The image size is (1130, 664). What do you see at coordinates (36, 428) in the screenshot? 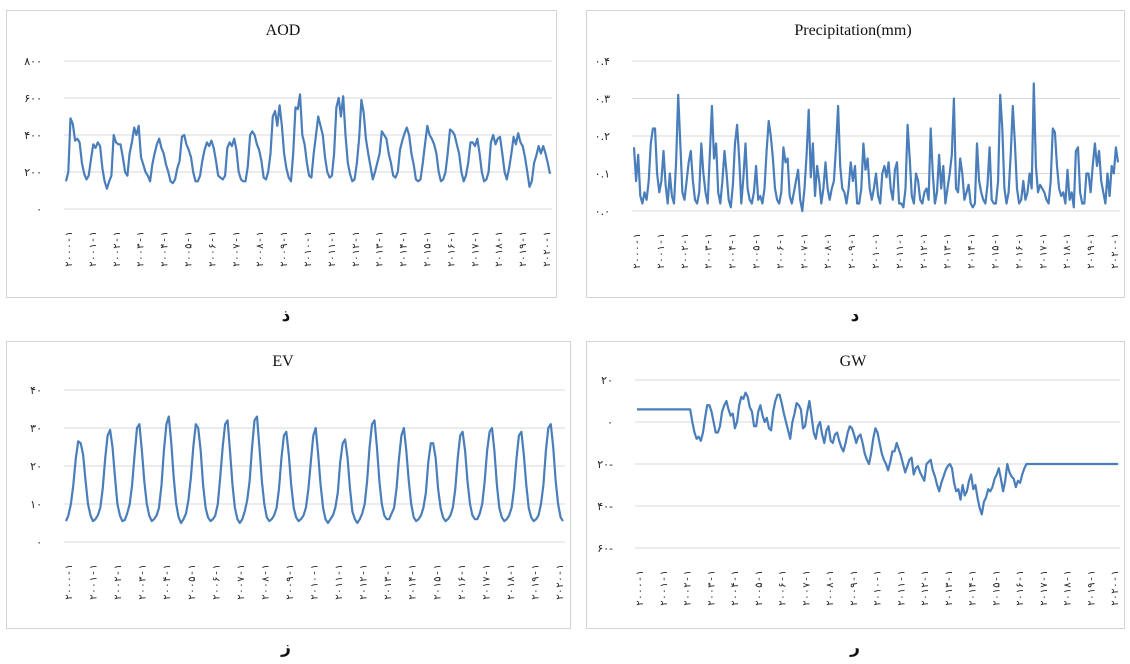
I see `y-tick-label: ۳۰` at bounding box center [36, 428].